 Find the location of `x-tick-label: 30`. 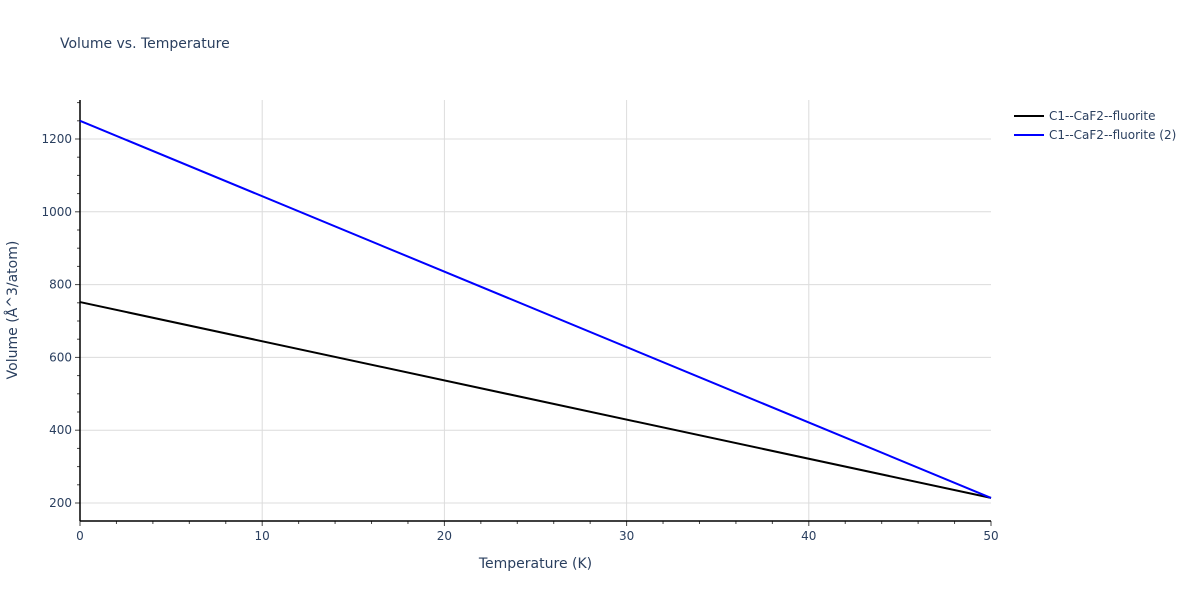

x-tick-label: 30 is located at coordinates (626, 536).